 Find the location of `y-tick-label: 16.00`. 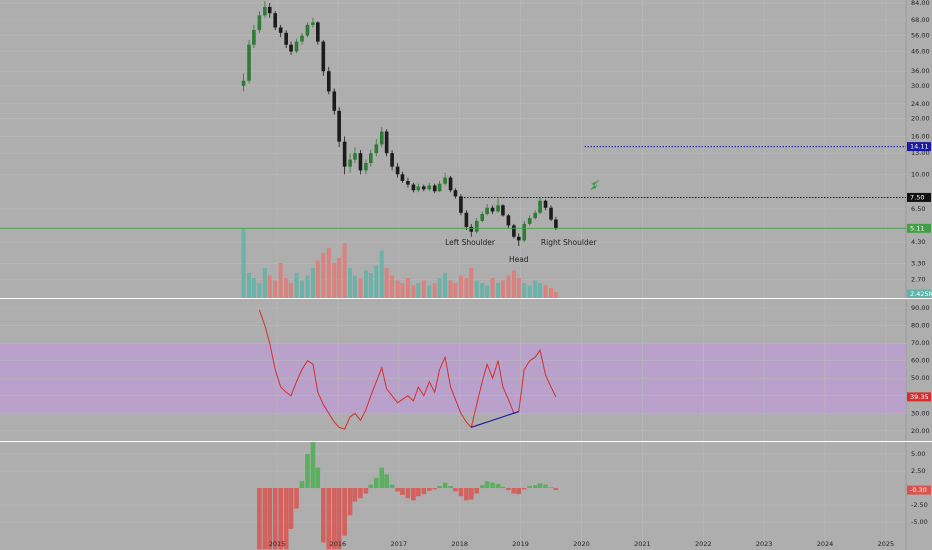

y-tick-label: 16.00 is located at coordinates (920, 136).